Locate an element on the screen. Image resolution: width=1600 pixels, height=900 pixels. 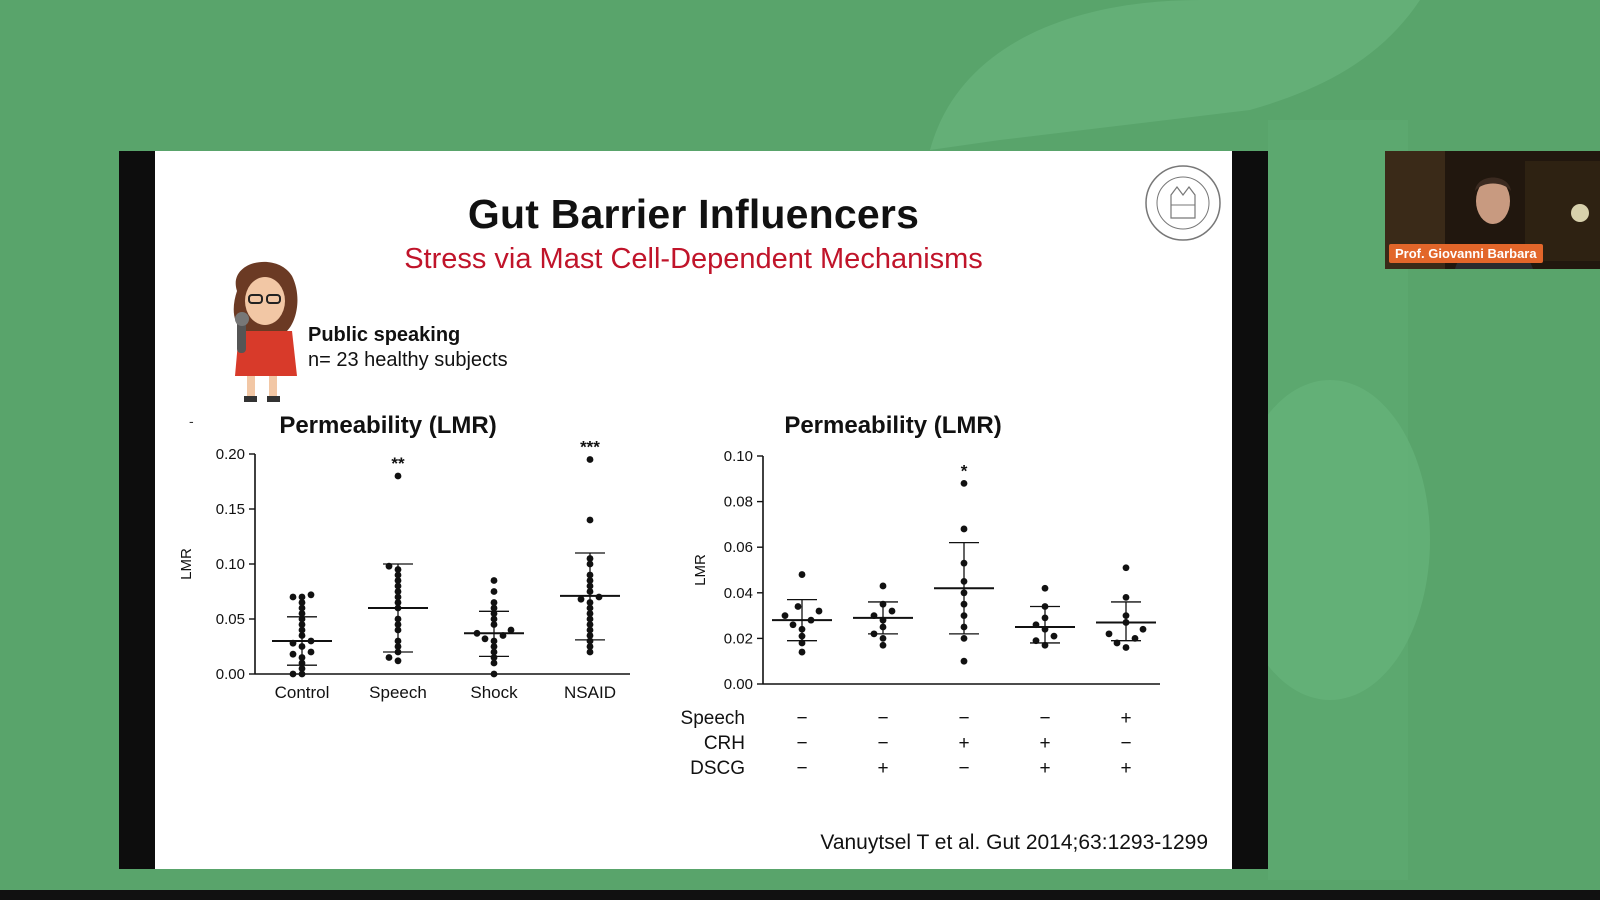
study-sample-size: n= 23 healthy subjects is located at coordinates (408, 360).